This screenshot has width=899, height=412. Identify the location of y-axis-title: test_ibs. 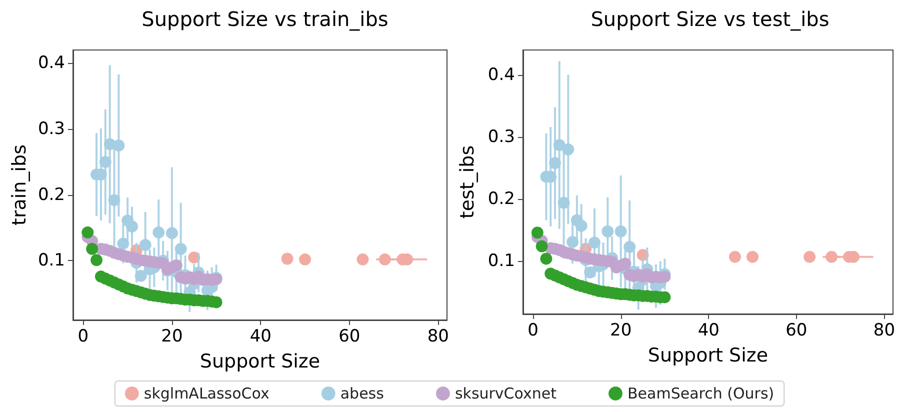
(467, 182).